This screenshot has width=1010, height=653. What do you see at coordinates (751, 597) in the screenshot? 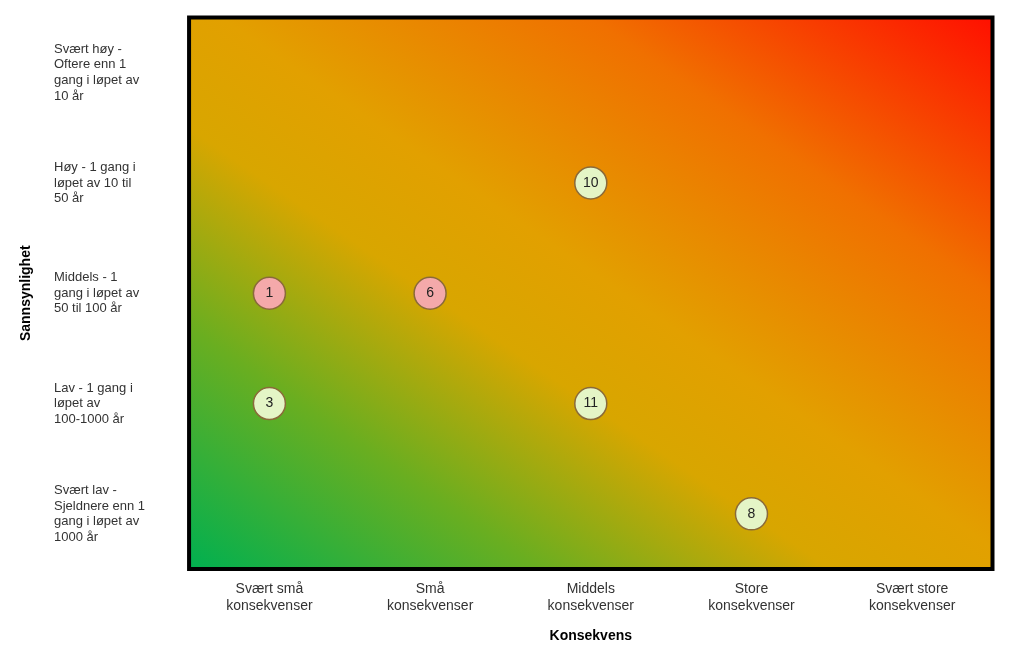
I see `x-tick-label: Store konsekvenser` at bounding box center [751, 597].